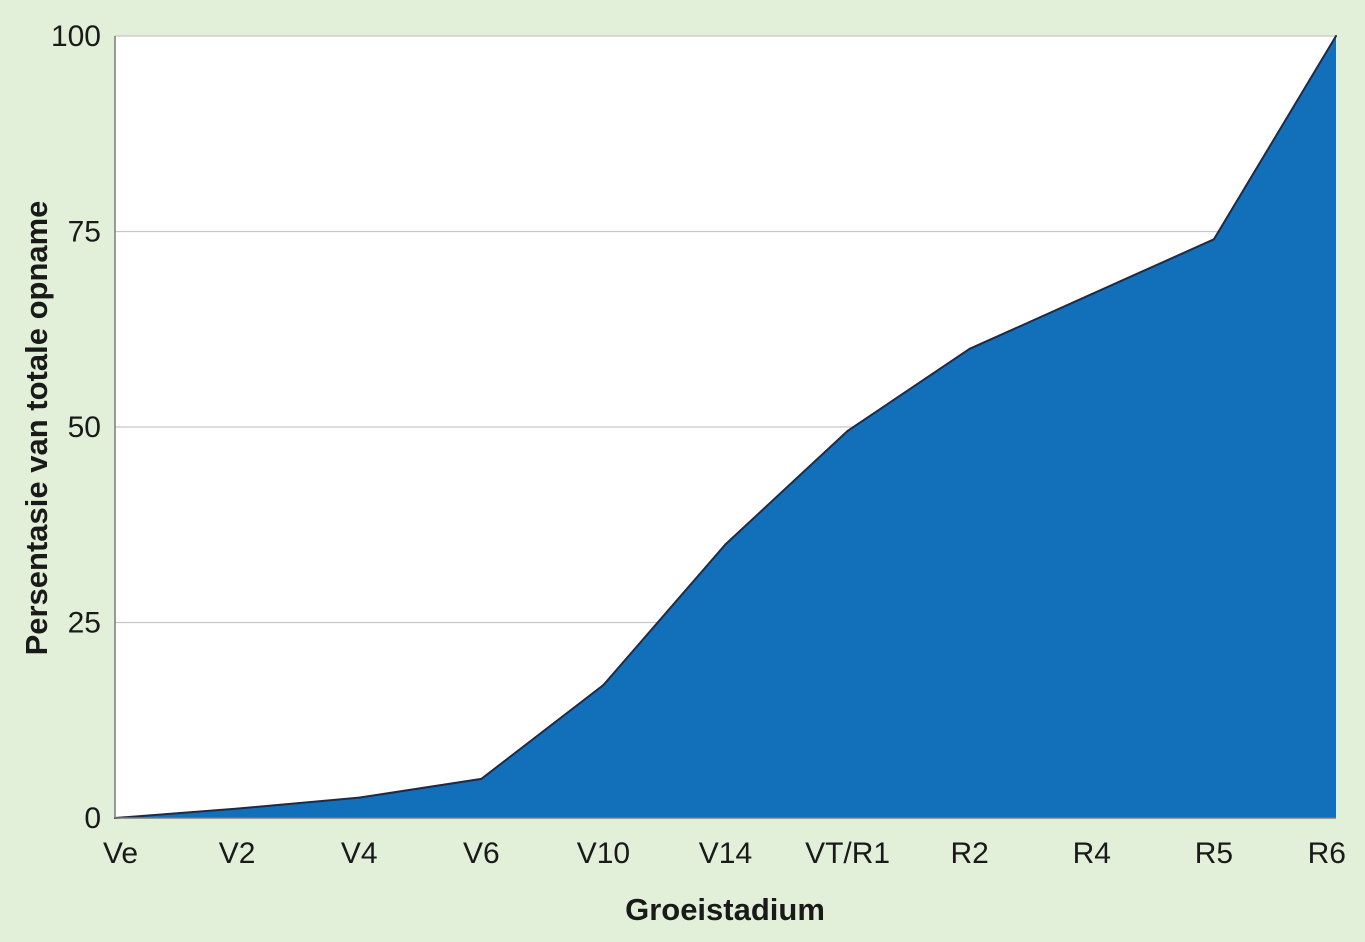 This screenshot has width=1365, height=942. Describe the element at coordinates (481, 778) in the screenshot. I see `data-point-V6` at that location.